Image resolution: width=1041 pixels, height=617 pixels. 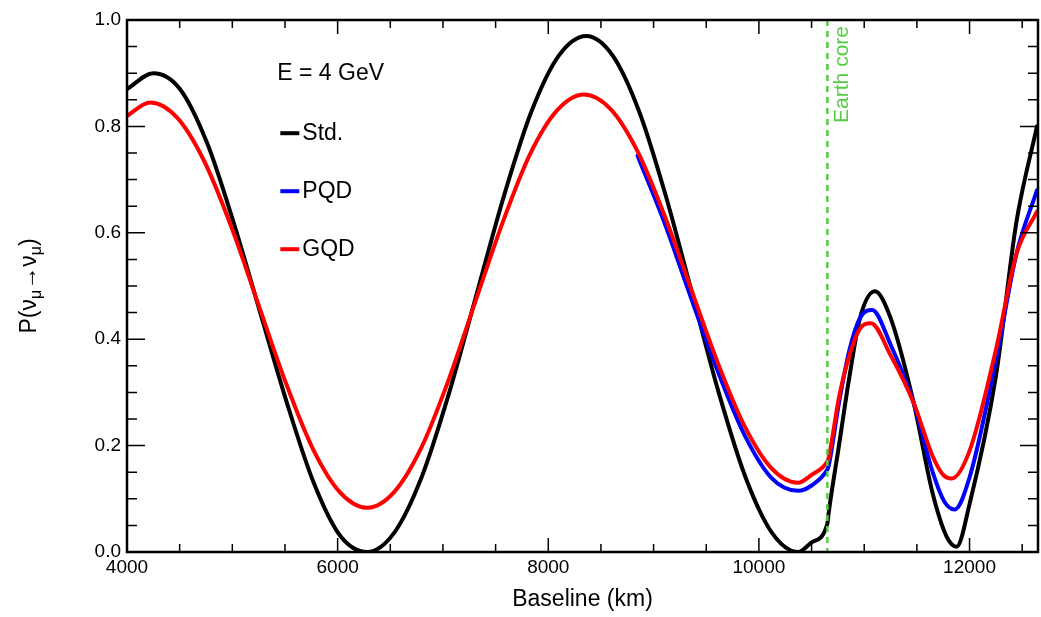 What do you see at coordinates (328, 247) in the screenshot?
I see `legend-label: GQD` at bounding box center [328, 247].